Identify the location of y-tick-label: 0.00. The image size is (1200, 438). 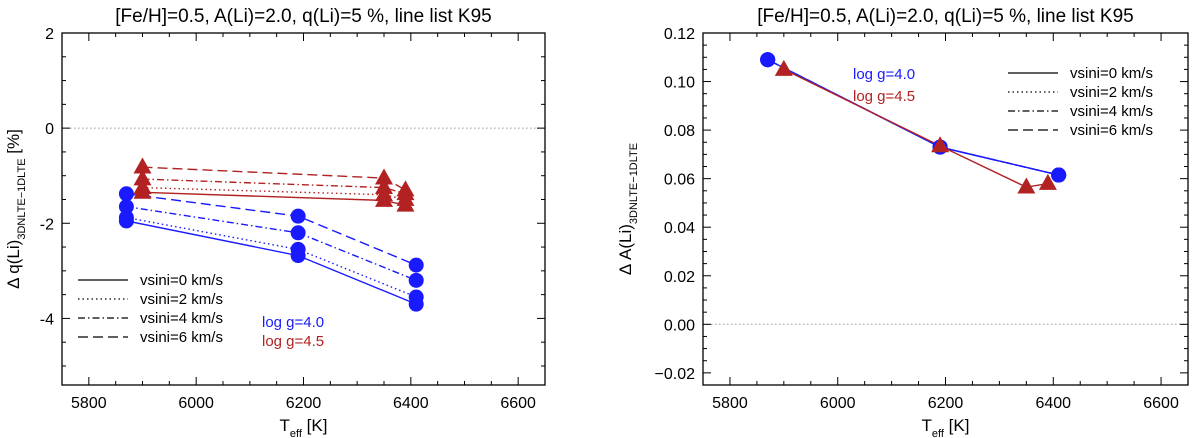
(679, 325).